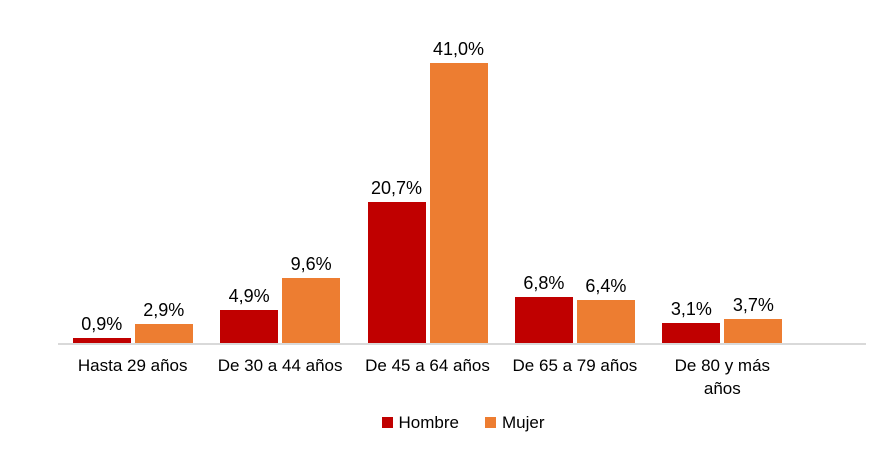 The width and height of the screenshot is (870, 452). Describe the element at coordinates (428, 422) in the screenshot. I see `legend-label-hombre: Hombre` at that location.